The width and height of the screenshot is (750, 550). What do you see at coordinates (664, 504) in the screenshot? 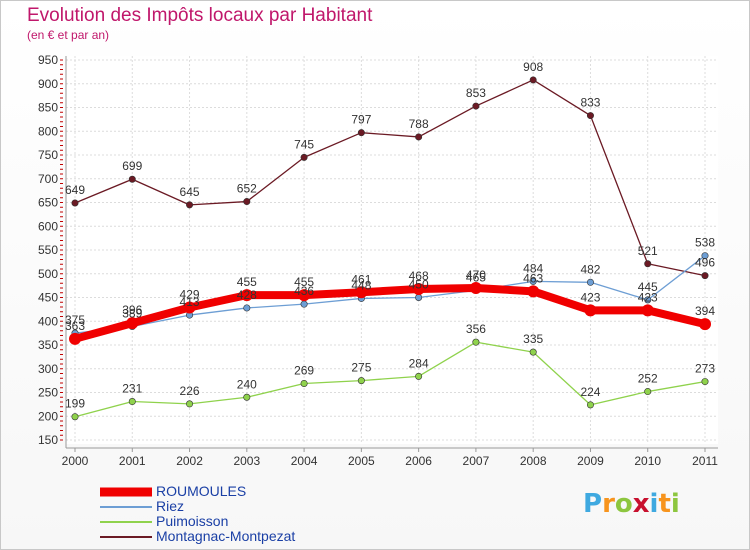
I see `logo-letter: t` at bounding box center [664, 504].